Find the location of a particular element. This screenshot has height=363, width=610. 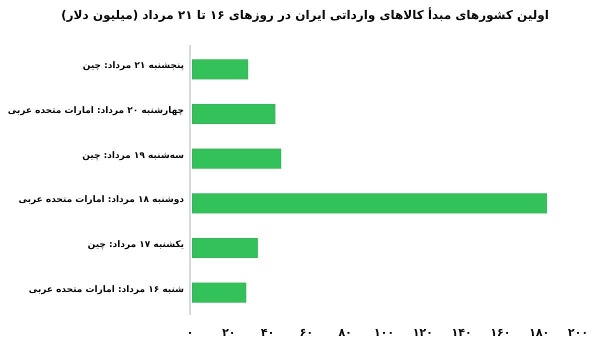

y-tick-label: یکشنبه ۱۷ مرداد: چین is located at coordinates (136, 245).